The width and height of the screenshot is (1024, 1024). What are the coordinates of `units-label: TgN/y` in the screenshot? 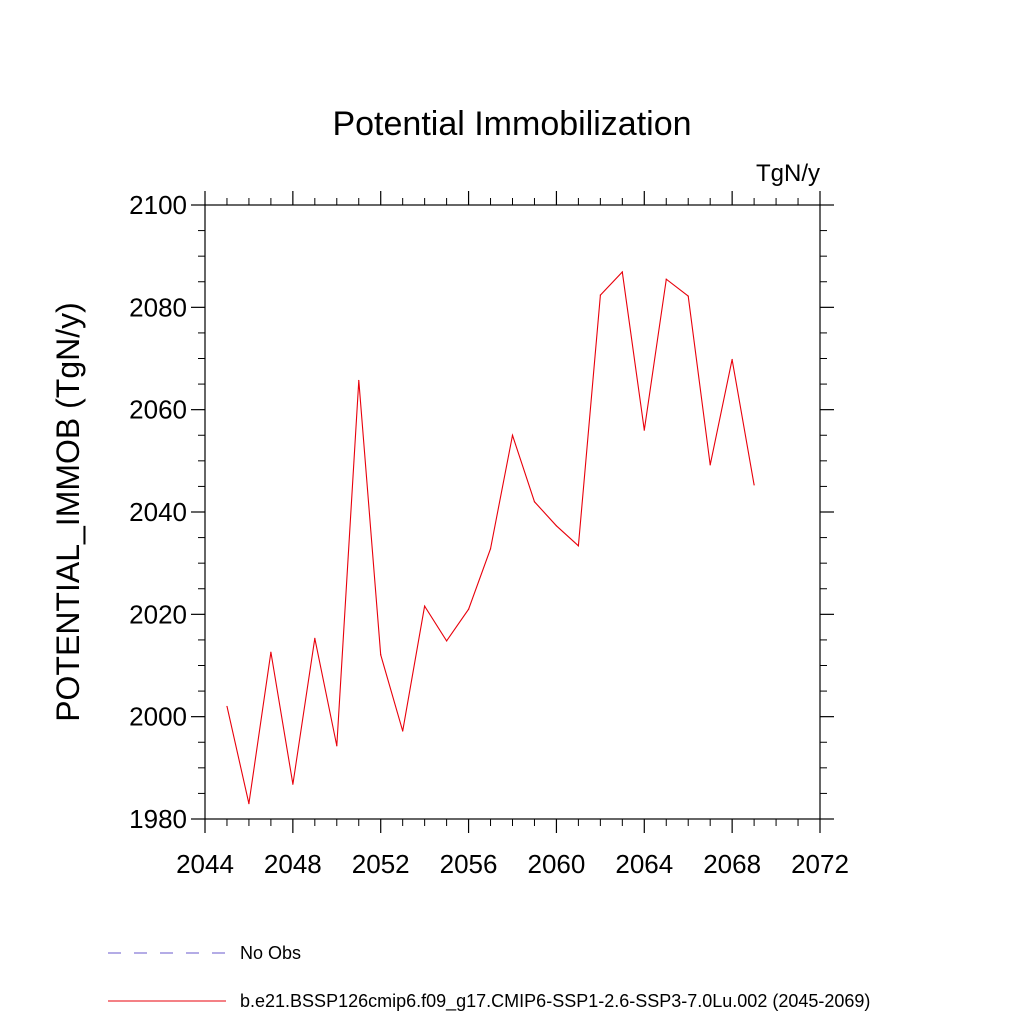 It's located at (788, 173).